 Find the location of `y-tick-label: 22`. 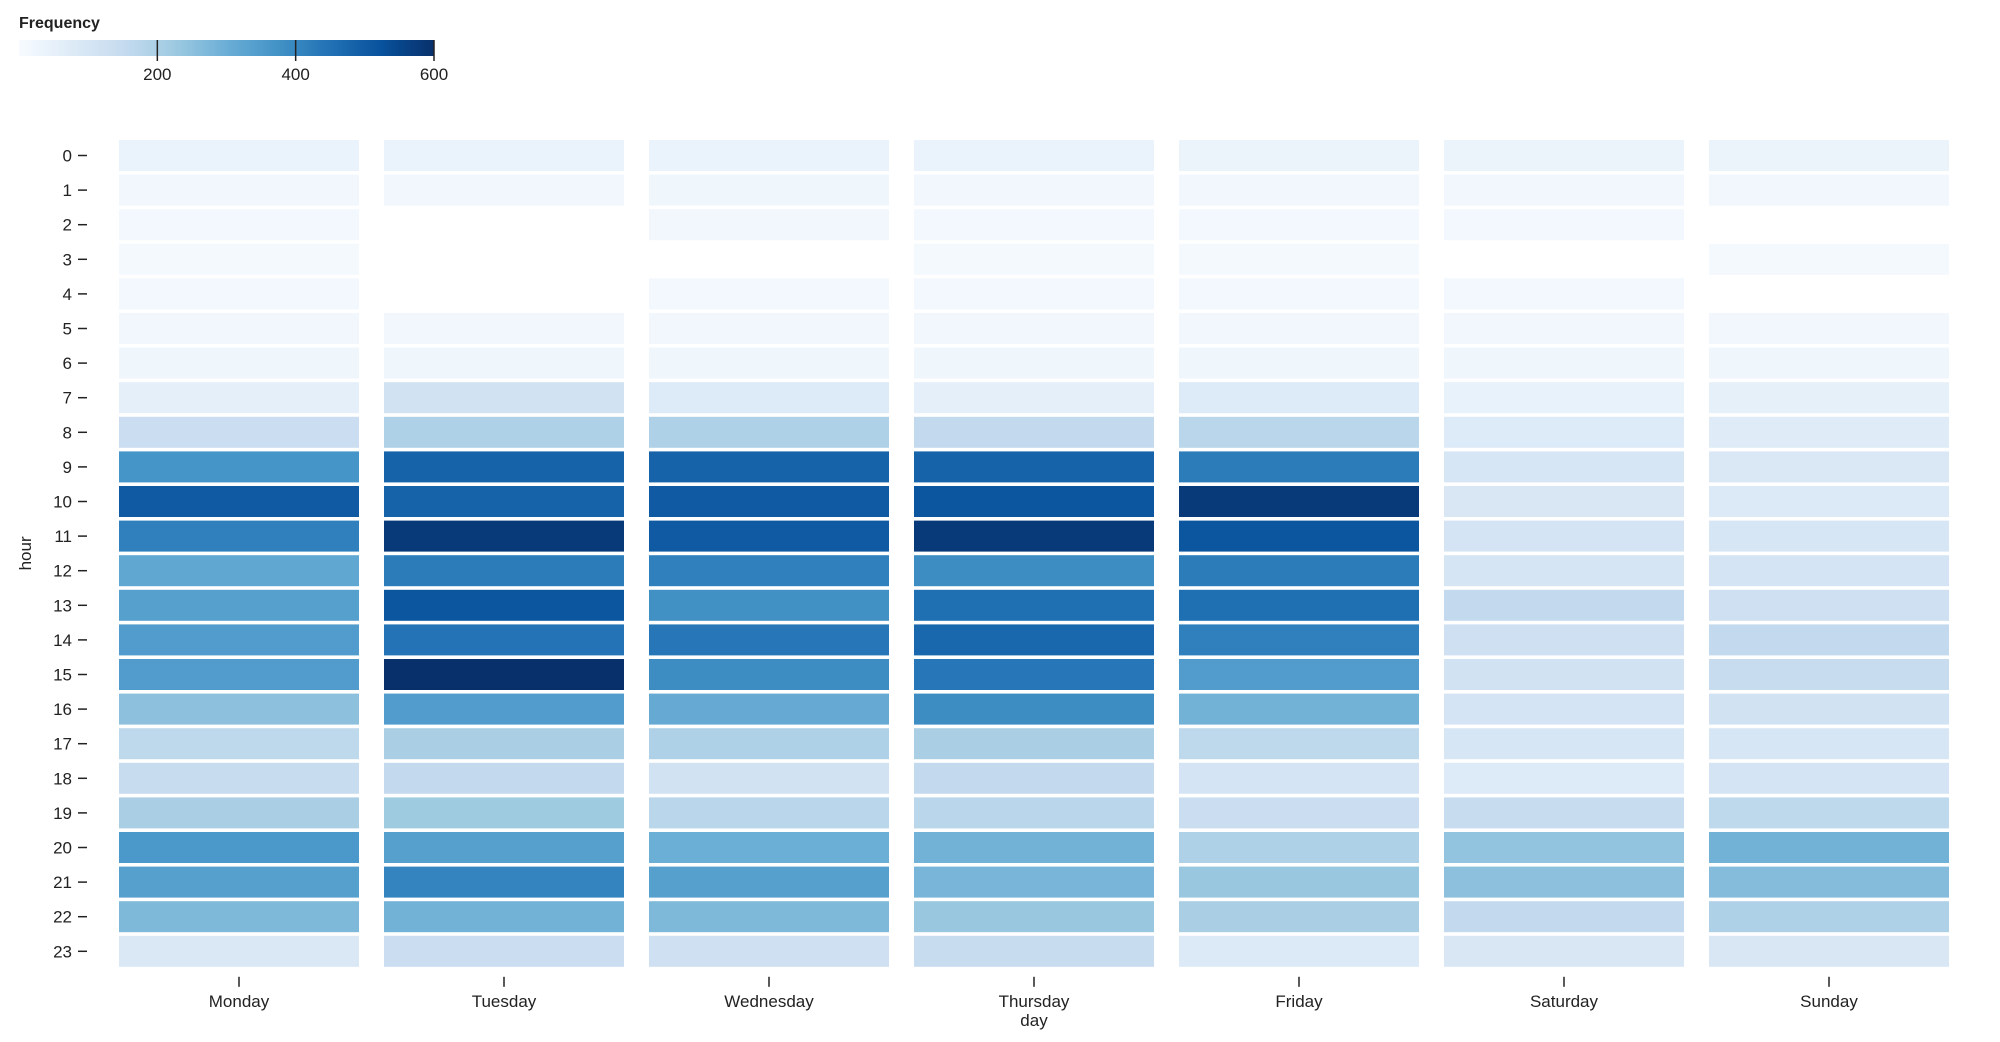

y-tick-label: 22 is located at coordinates (62, 917).